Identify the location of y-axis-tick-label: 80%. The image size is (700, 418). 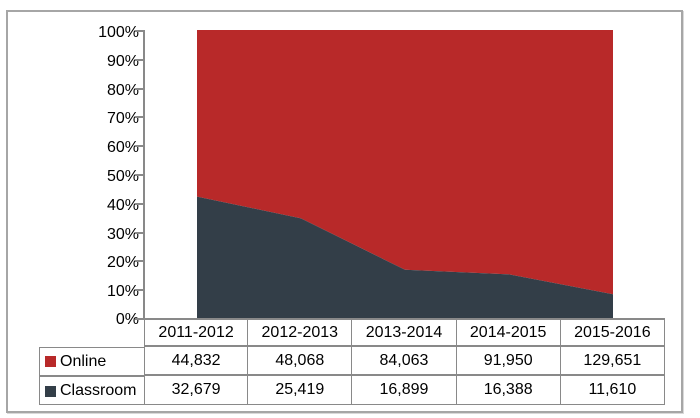
(122, 90).